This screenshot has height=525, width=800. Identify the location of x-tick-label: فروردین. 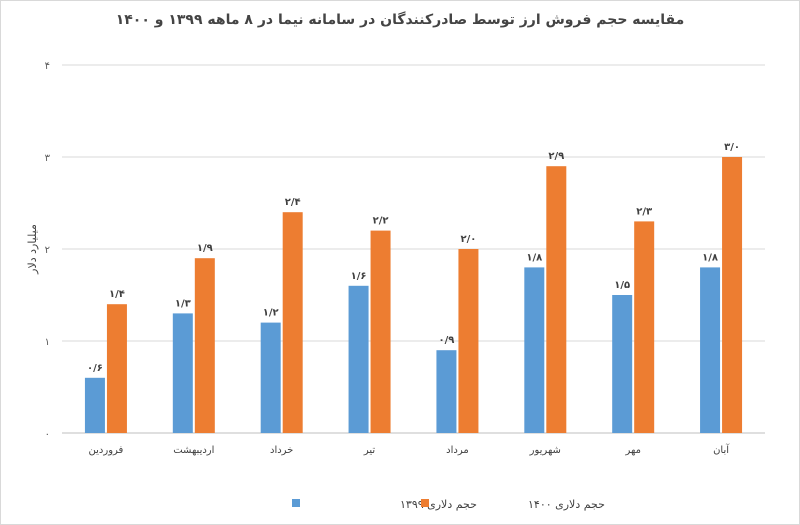
(106, 450).